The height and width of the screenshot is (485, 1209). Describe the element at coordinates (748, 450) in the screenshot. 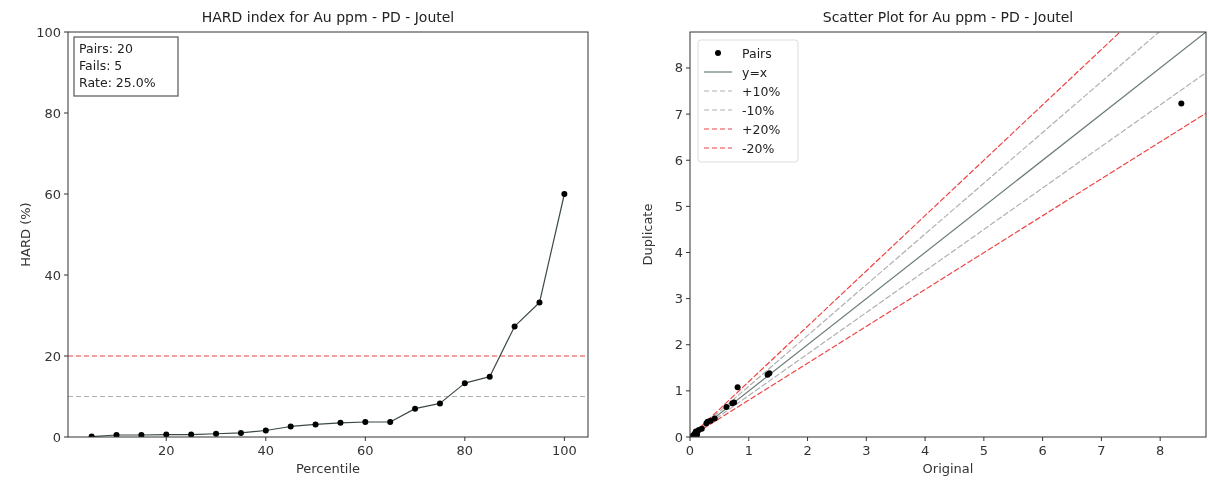

I see `x-tick-label: 1` at that location.